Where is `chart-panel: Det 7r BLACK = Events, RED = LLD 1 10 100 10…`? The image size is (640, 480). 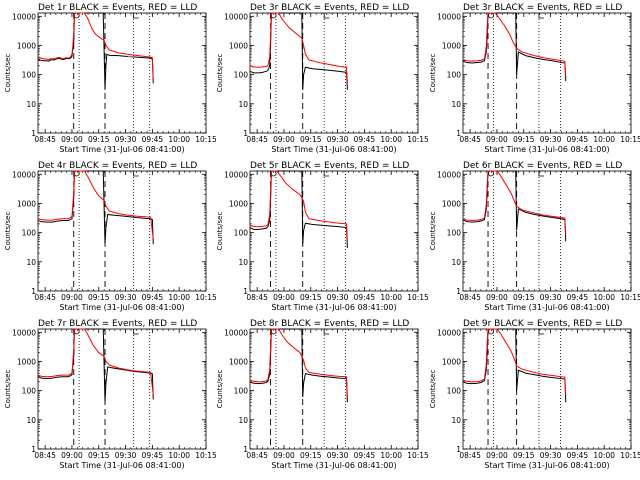 chart-panel: Det 7r BLACK = Events, RED = LLD 1 10 100 10… is located at coordinates (110, 394).